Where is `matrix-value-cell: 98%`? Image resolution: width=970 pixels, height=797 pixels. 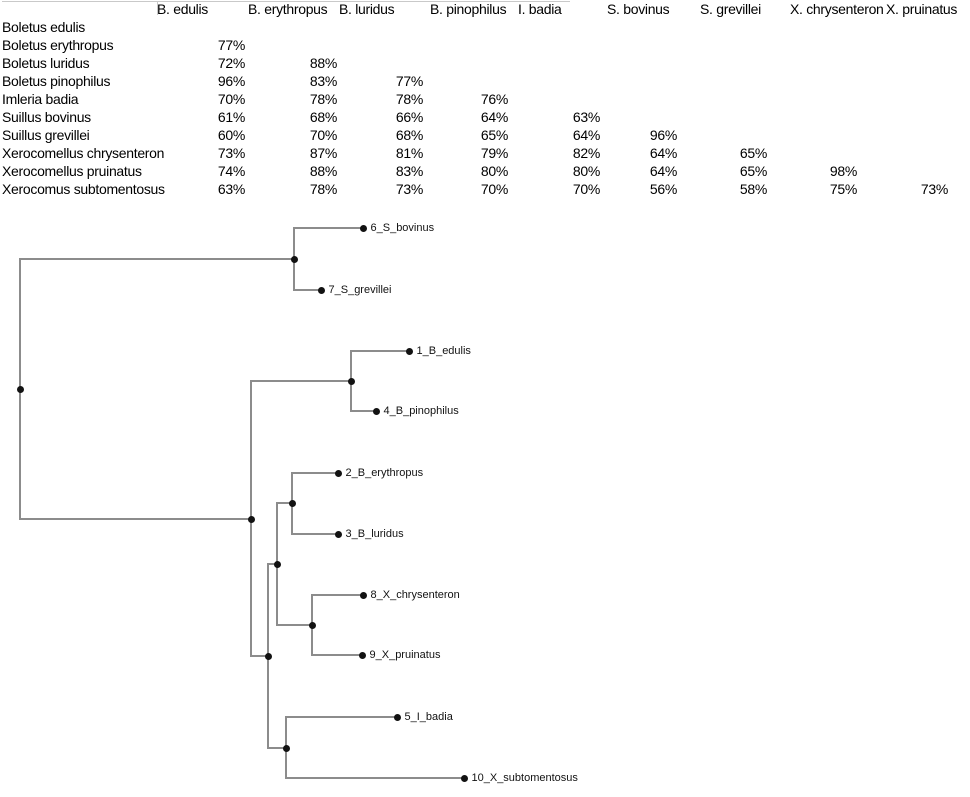 matrix-value-cell: 98% is located at coordinates (843, 171).